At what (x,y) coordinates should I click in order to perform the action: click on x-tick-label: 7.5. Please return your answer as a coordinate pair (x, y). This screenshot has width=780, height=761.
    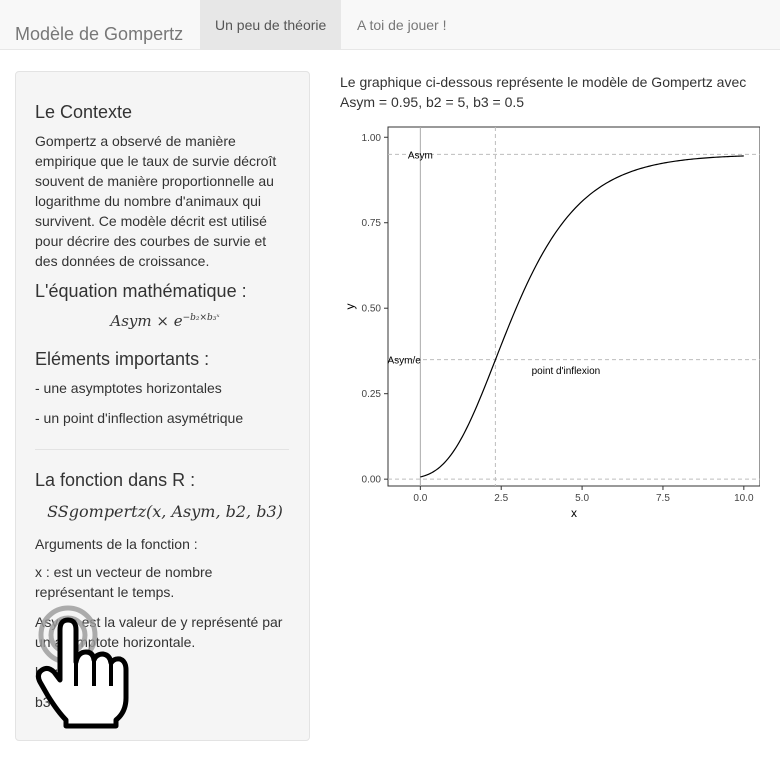
    Looking at the image, I should click on (663, 498).